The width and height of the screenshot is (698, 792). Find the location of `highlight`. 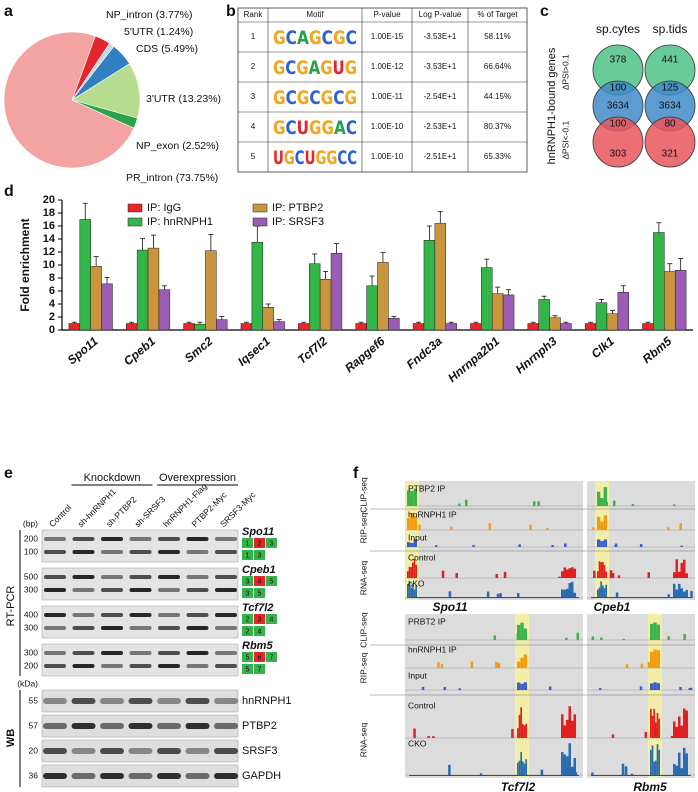

highlight is located at coordinates (602, 540).